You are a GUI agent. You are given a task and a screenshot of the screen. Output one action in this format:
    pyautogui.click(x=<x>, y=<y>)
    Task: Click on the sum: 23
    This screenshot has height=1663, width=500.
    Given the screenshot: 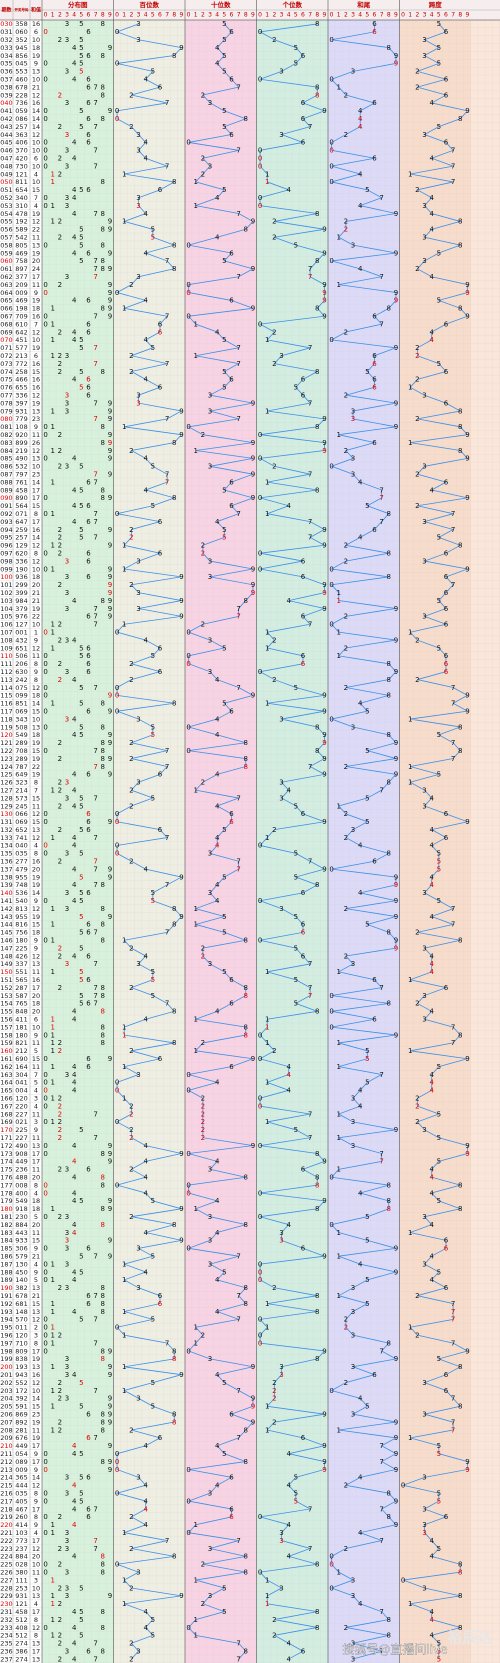 What is the action you would take?
    pyautogui.click(x=36, y=1414)
    